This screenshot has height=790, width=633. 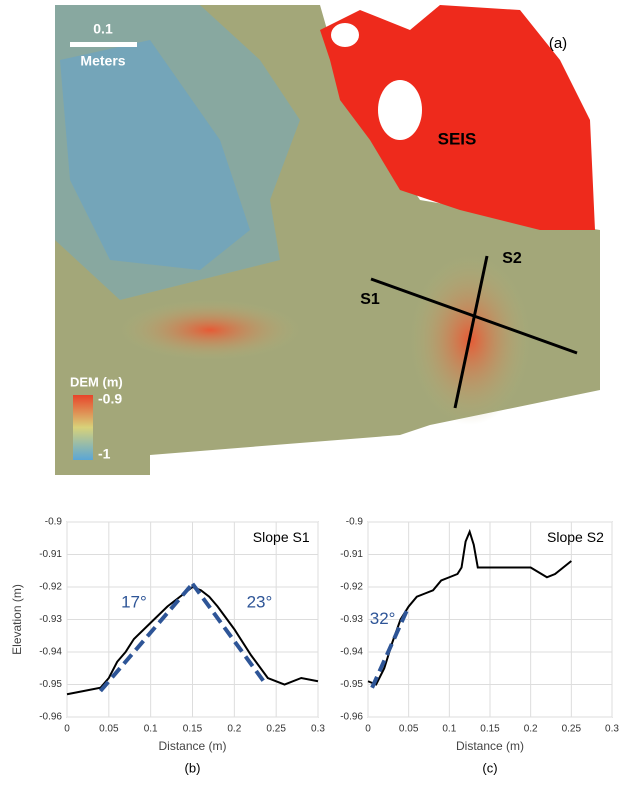 What do you see at coordinates (17, 619) in the screenshot?
I see `y-axis-label: Elevation (m)` at bounding box center [17, 619].